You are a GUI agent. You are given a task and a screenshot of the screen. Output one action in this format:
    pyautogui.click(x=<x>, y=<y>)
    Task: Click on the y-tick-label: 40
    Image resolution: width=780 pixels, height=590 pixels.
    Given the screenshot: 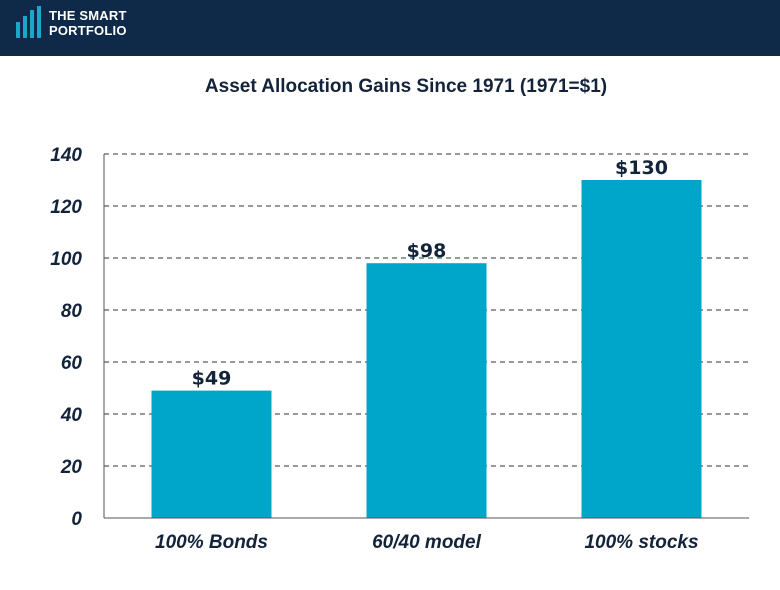 What is the action you would take?
    pyautogui.click(x=71, y=415)
    